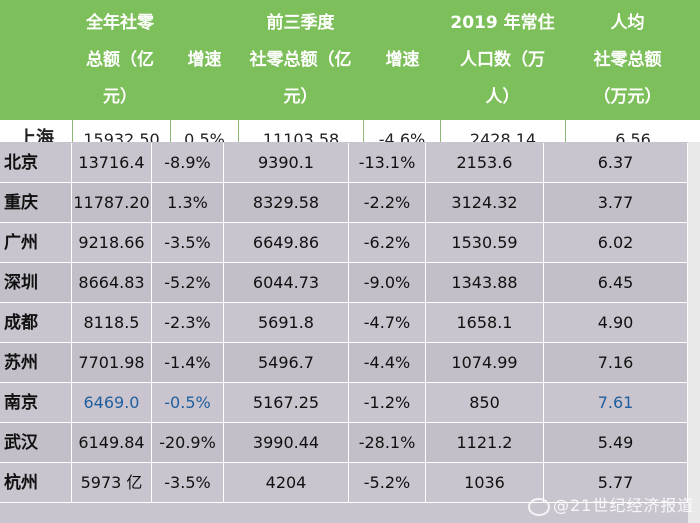 This screenshot has width=700, height=523. I want to click on header-population: 2019 年常住 人口数（万 人）, so click(502, 60).